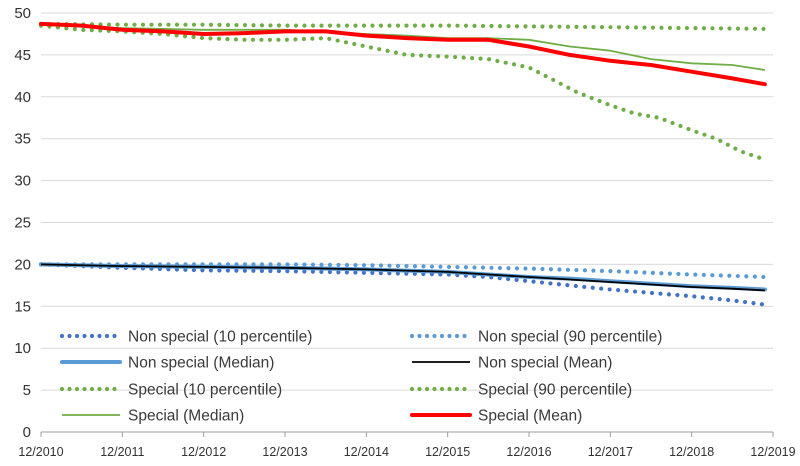 Image resolution: width=800 pixels, height=466 pixels. Describe the element at coordinates (22, 264) in the screenshot. I see `y-tick-label: 20` at that location.